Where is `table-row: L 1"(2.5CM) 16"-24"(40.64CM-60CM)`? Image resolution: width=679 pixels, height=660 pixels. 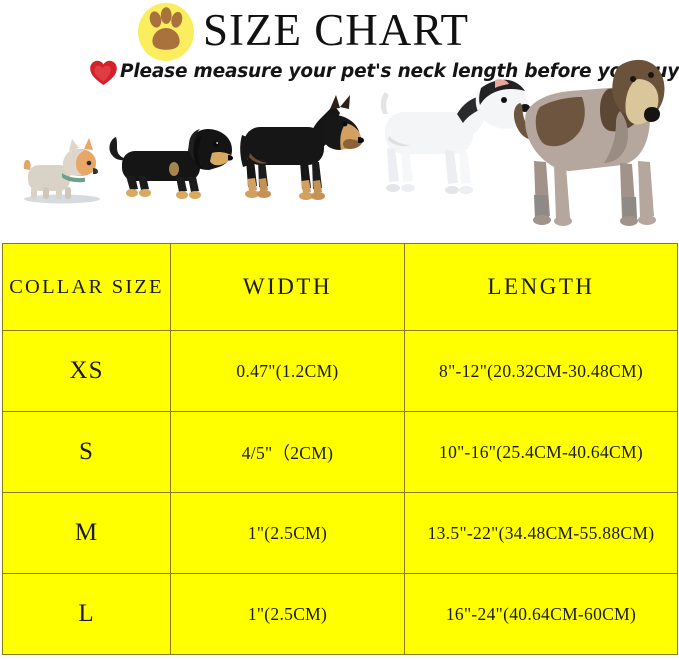
table-row: L 1"(2.5CM) 16"-24"(40.64CM-60CM) is located at coordinates (340, 614).